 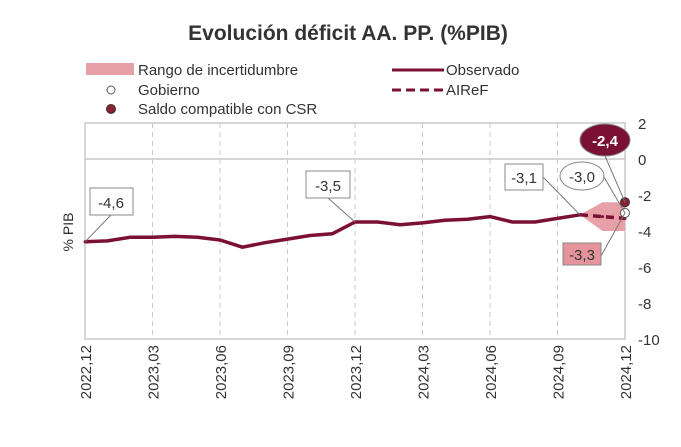 What do you see at coordinates (642, 124) in the screenshot?
I see `y-tick-label: 2` at bounding box center [642, 124].